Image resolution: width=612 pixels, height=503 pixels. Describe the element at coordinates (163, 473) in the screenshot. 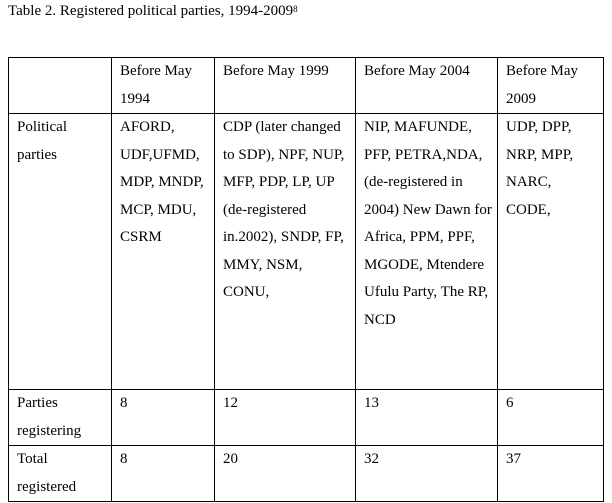

I see `total-cell-1994: 8` at that location.